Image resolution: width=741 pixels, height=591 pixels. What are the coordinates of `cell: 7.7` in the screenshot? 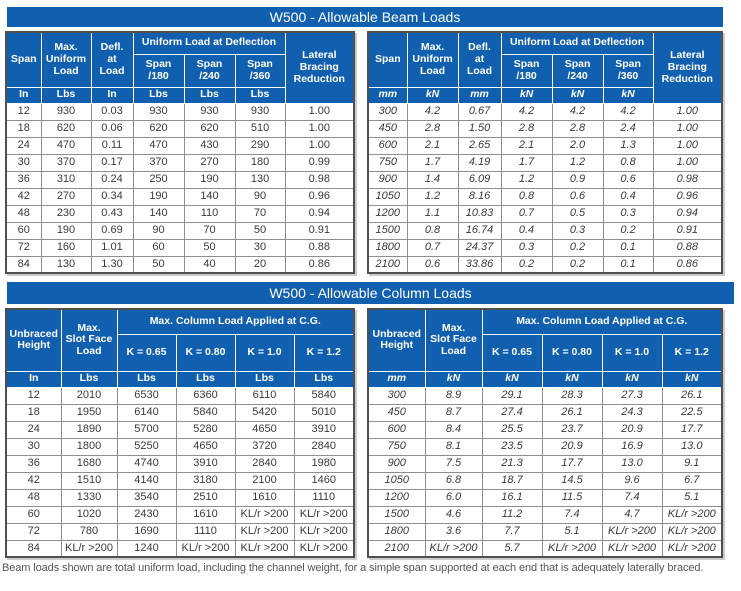 It's located at (512, 531).